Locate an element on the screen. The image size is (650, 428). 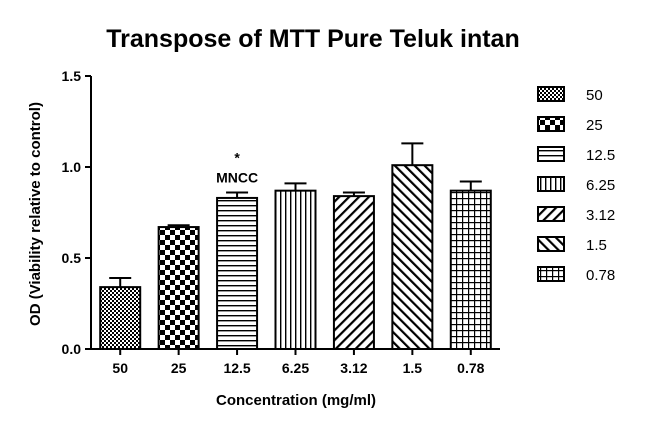
annotations: * MNCC is located at coordinates (237, 167).